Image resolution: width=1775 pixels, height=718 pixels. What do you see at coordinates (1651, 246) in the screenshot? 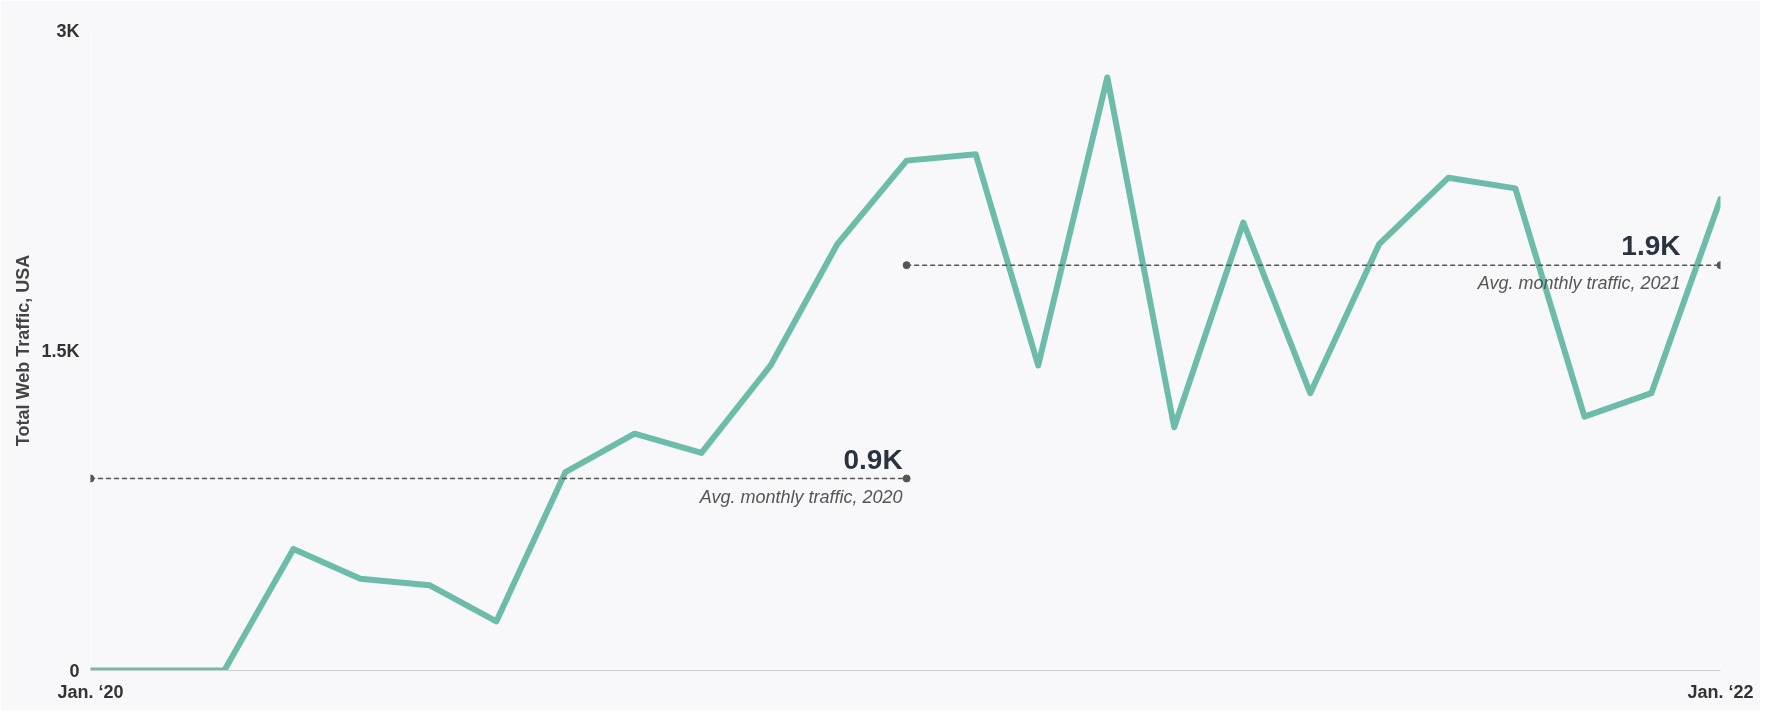
I see `annotation: 1.9K` at bounding box center [1651, 246].